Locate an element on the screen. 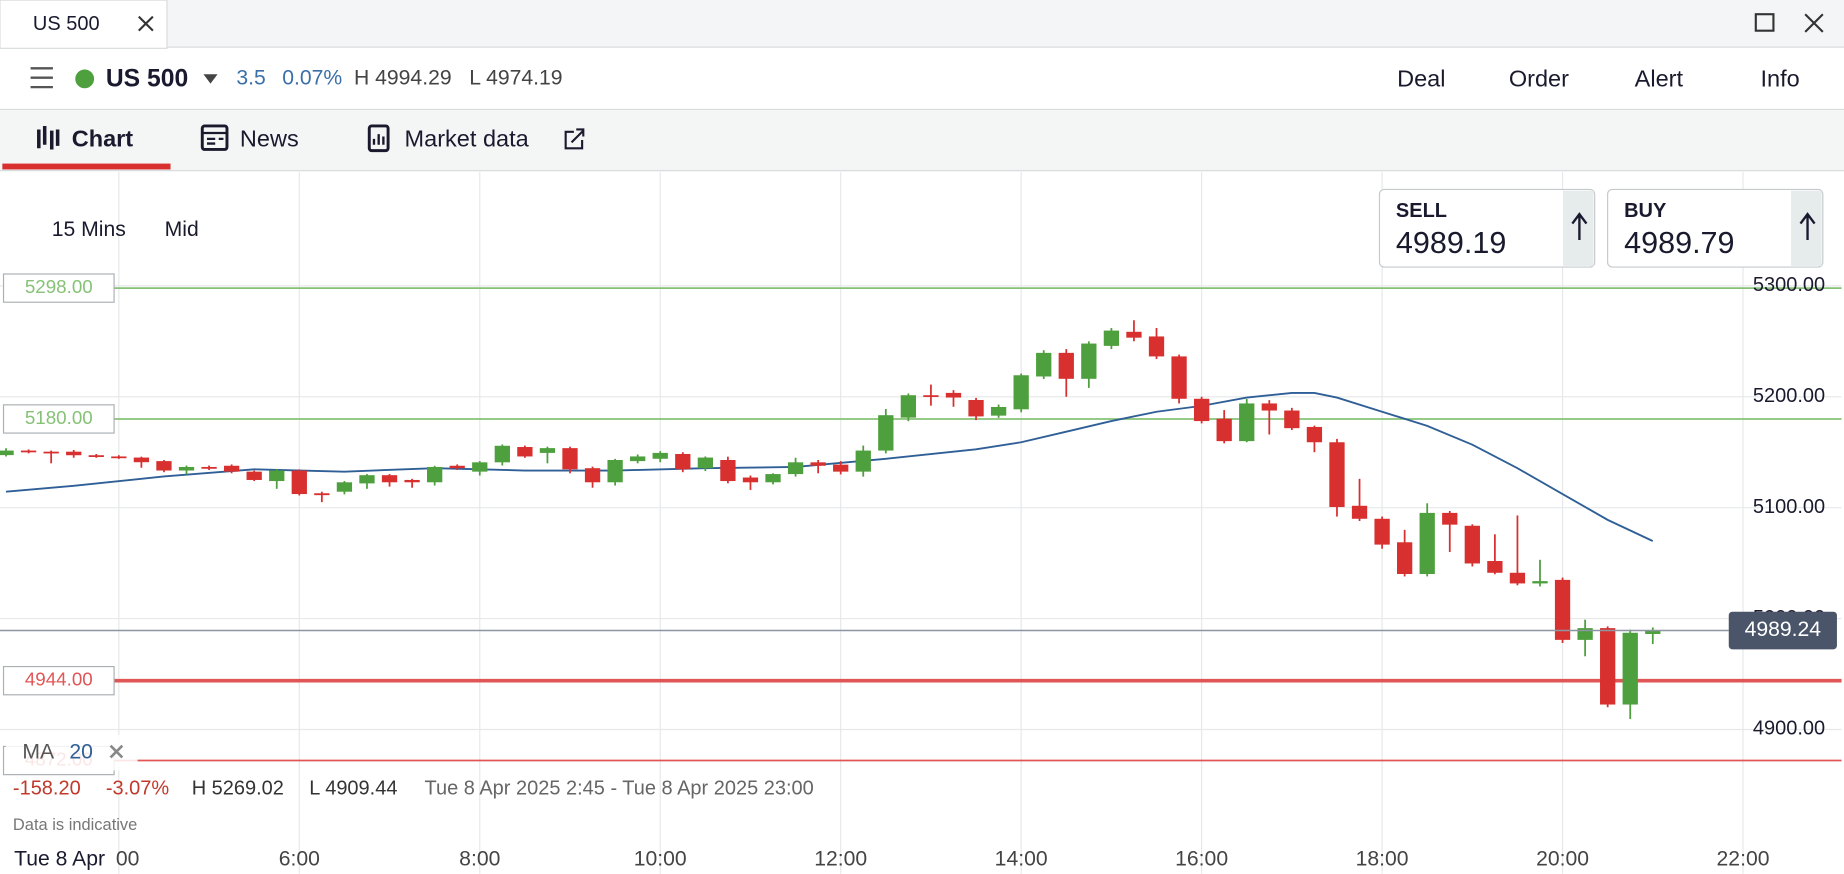  level-label: 5180.00 is located at coordinates (59, 417).